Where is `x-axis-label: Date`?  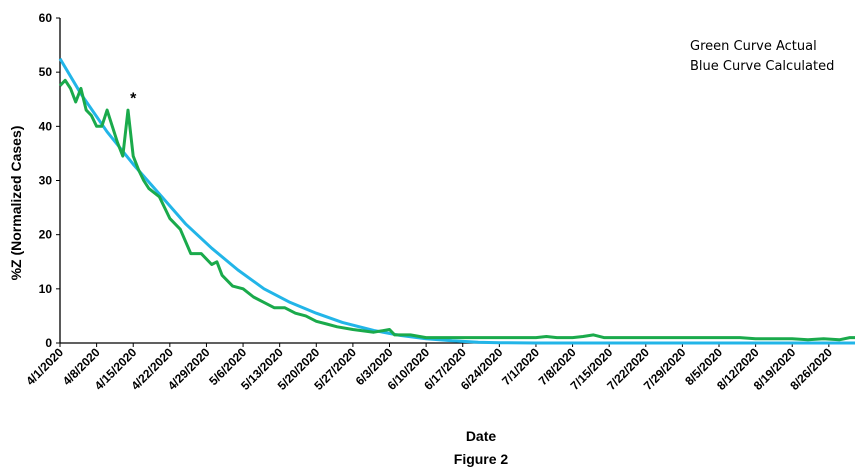 x-axis-label: Date is located at coordinates (481, 436).